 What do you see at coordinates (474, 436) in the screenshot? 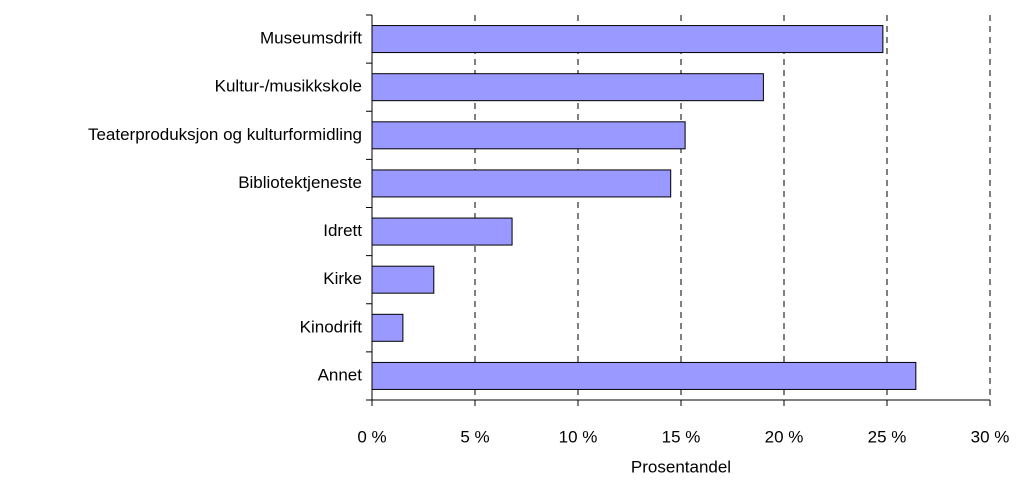
I see `x-tick-label: 5 %` at bounding box center [474, 436].